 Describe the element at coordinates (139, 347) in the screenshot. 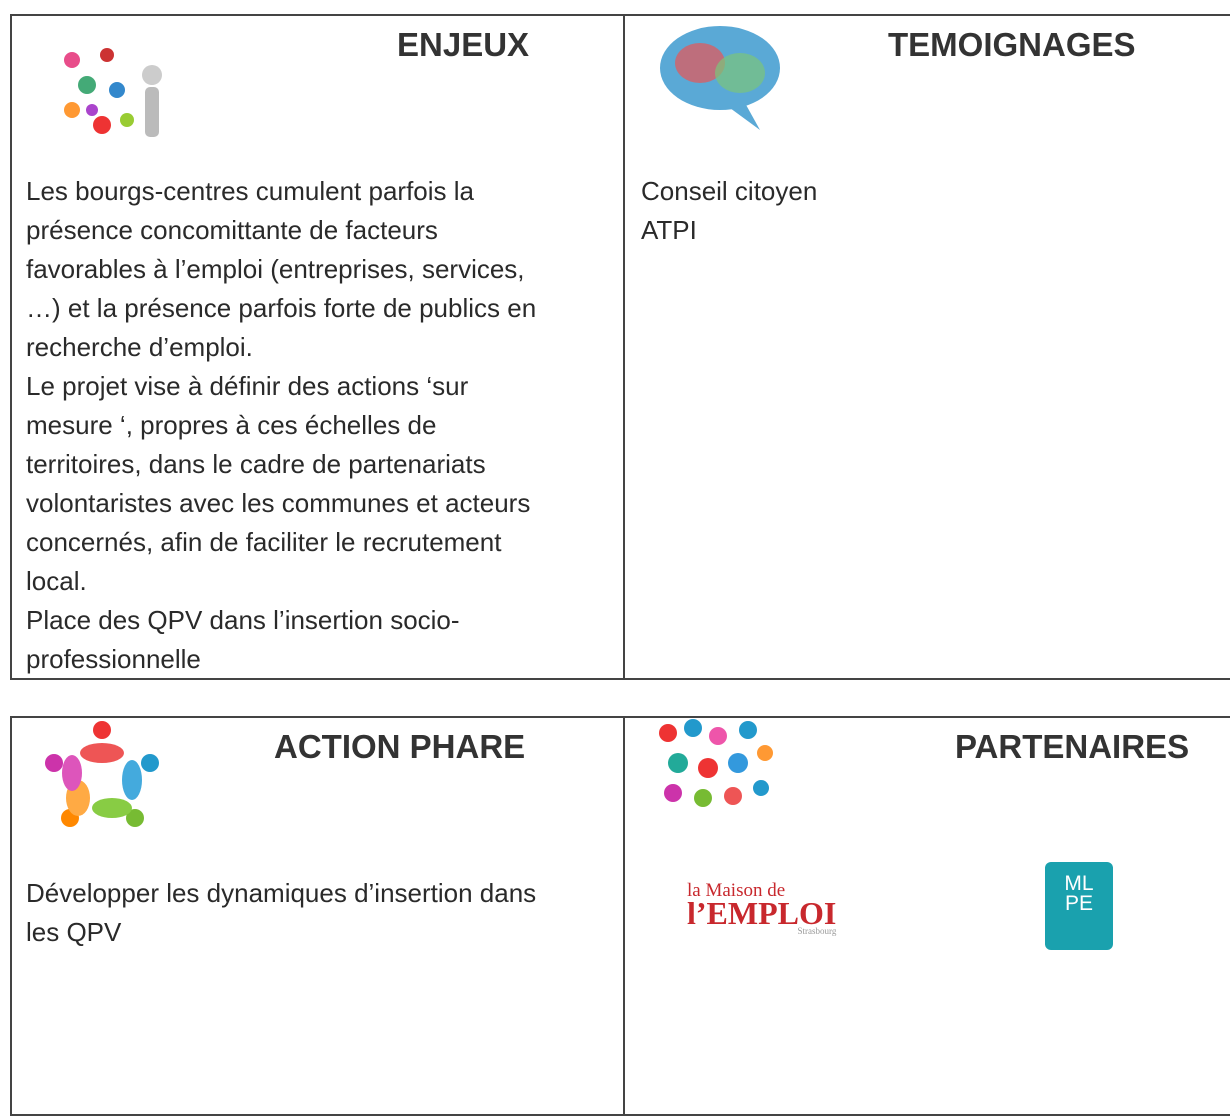

I see `text-line: recherche d’emploi.` at that location.